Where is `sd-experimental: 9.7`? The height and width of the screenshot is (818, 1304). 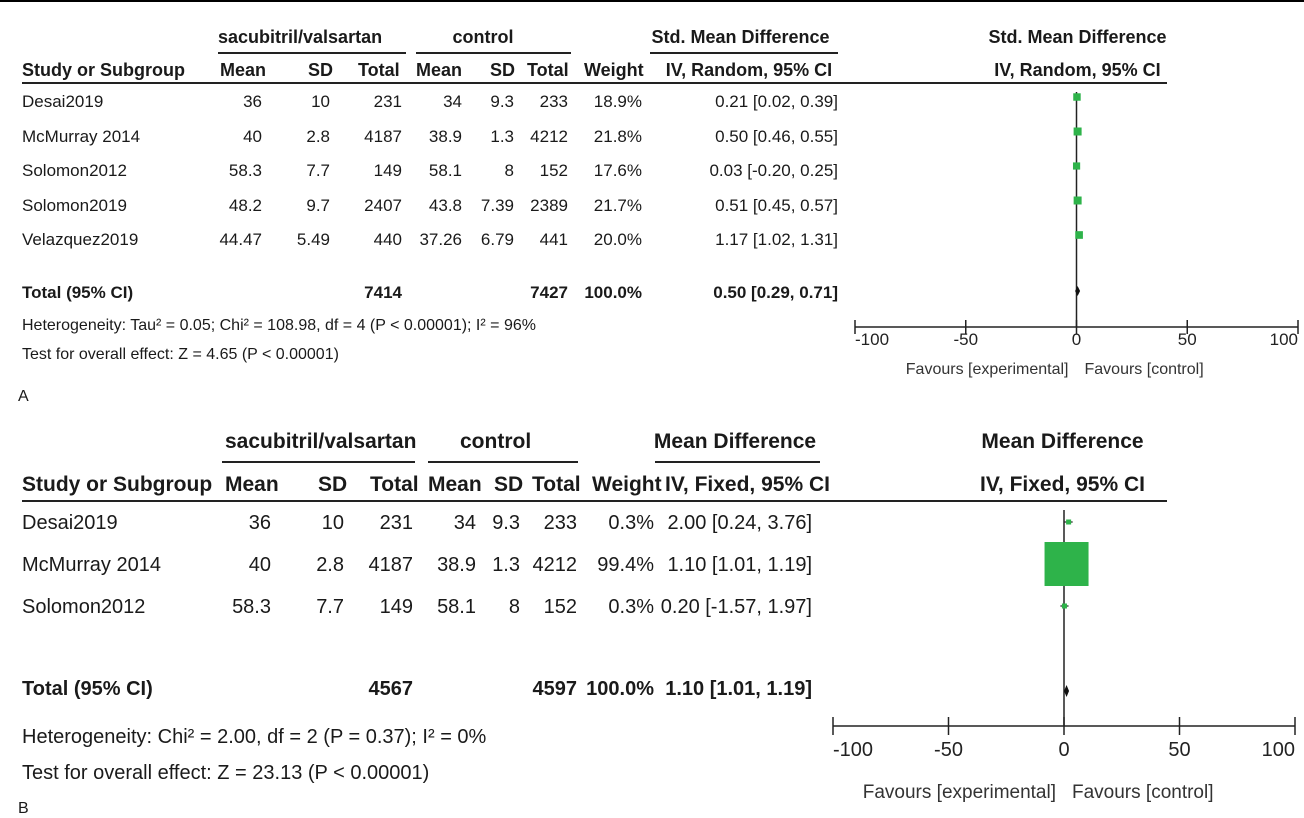
sd-experimental: 9.7 is located at coordinates (318, 205).